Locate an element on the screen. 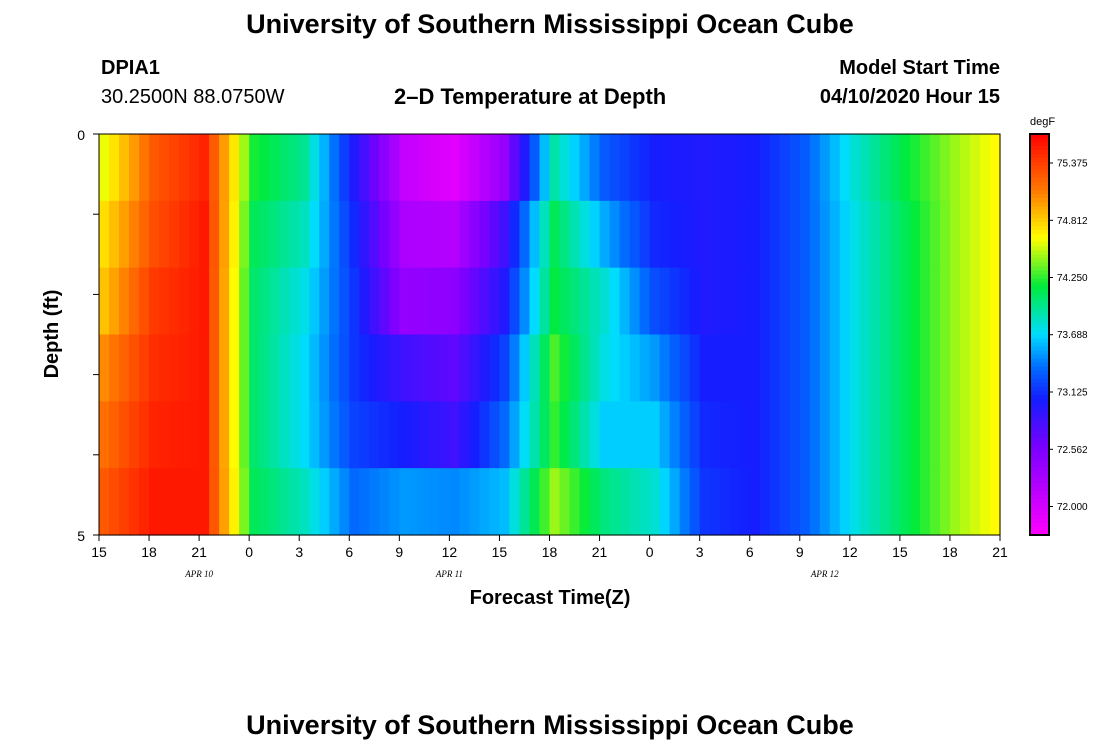 The height and width of the screenshot is (750, 1100). x-date-label: APR 11 is located at coordinates (449, 574).